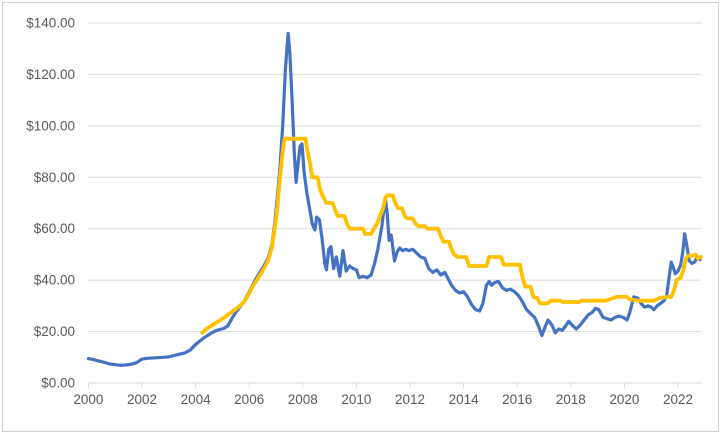  Describe the element at coordinates (624, 399) in the screenshot. I see `x-axis-label: 2020` at that location.